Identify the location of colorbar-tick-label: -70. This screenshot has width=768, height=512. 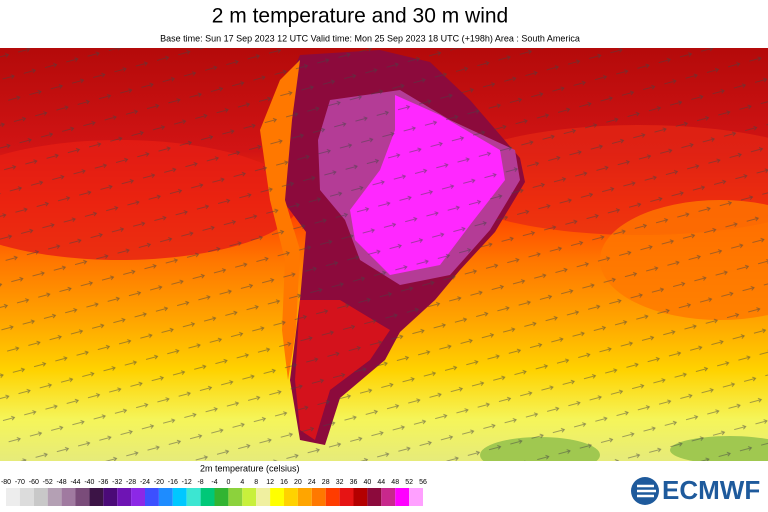
(20, 482).